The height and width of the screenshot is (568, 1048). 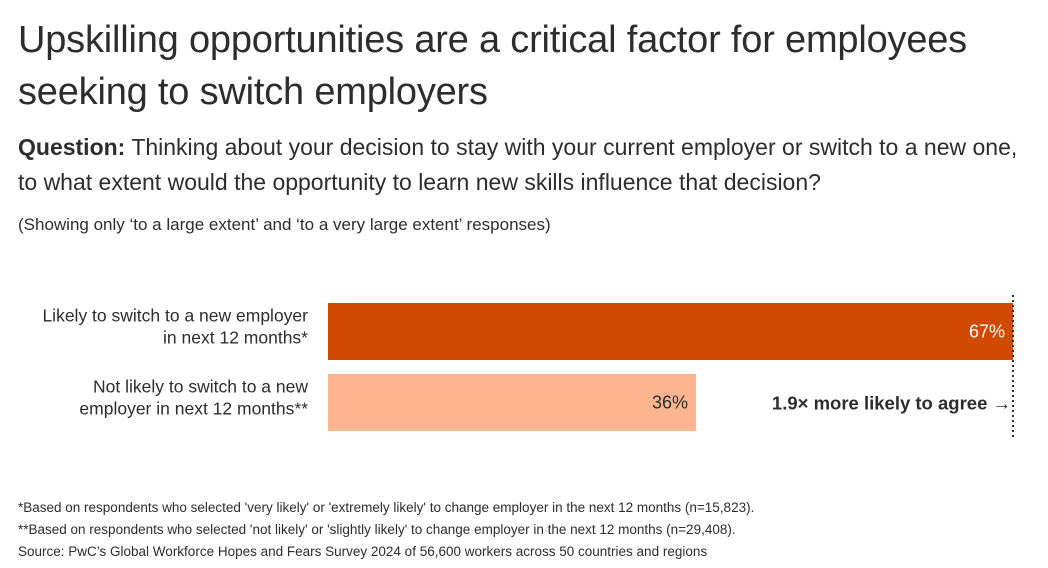 What do you see at coordinates (235, 338) in the screenshot?
I see `category-label-0-line-1: in next 12 months*` at bounding box center [235, 338].